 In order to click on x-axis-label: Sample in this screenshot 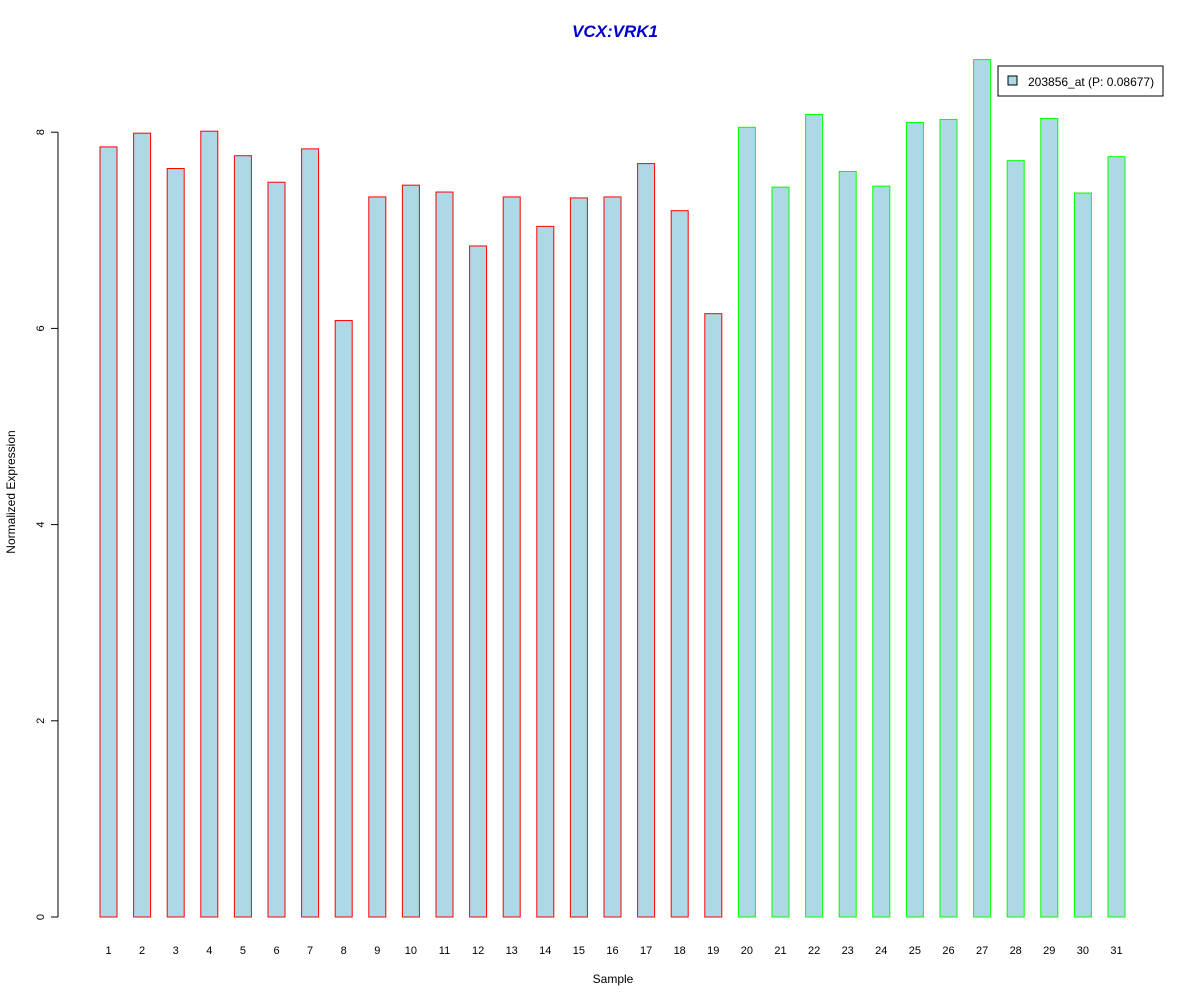, I will do `click(613, 979)`.